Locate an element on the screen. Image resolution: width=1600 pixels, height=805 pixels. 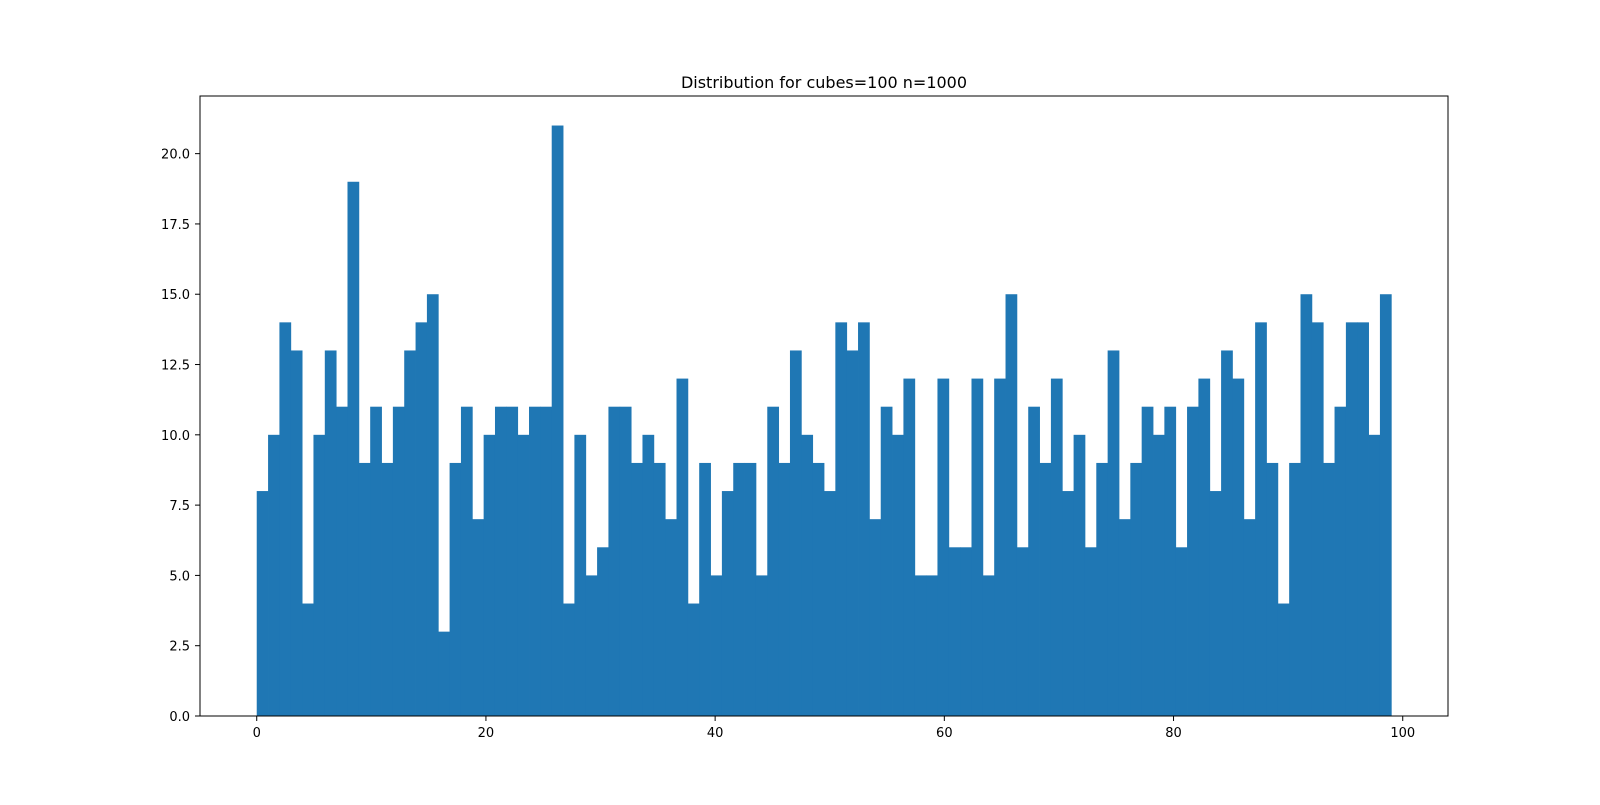
y-tick-label: 17.5 is located at coordinates (175, 225).